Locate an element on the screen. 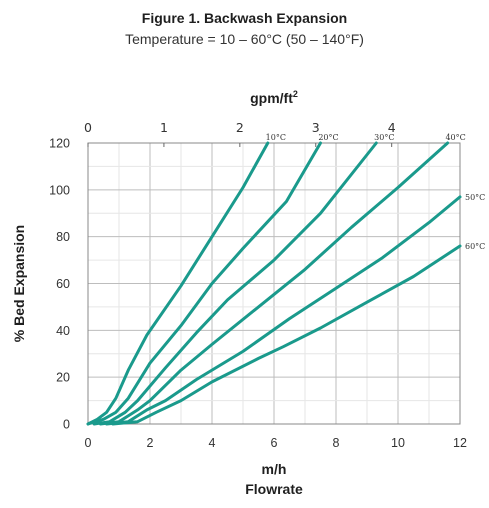 This screenshot has width=489, height=508. x-tick-label: 12 is located at coordinates (460, 443).